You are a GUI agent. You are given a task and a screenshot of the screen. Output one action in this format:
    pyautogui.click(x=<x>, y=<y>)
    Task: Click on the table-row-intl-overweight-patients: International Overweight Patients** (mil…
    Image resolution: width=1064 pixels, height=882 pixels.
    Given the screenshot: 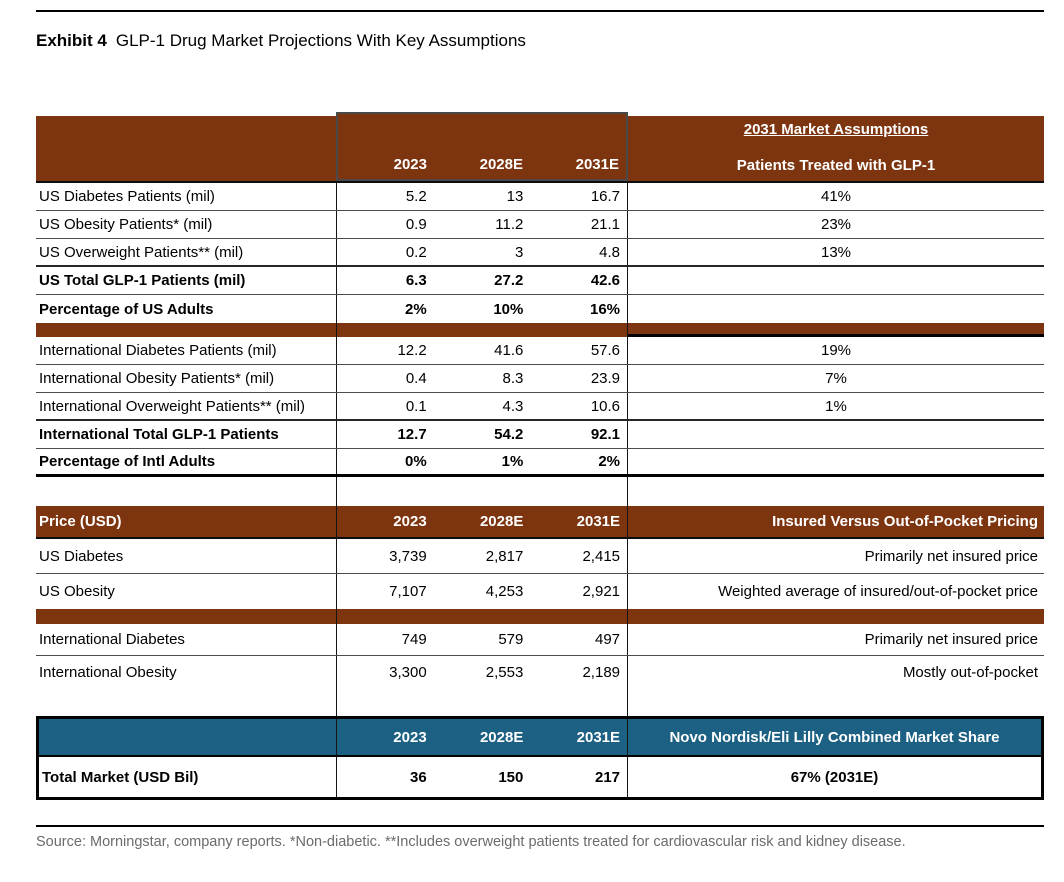 What is the action you would take?
    pyautogui.click(x=540, y=407)
    